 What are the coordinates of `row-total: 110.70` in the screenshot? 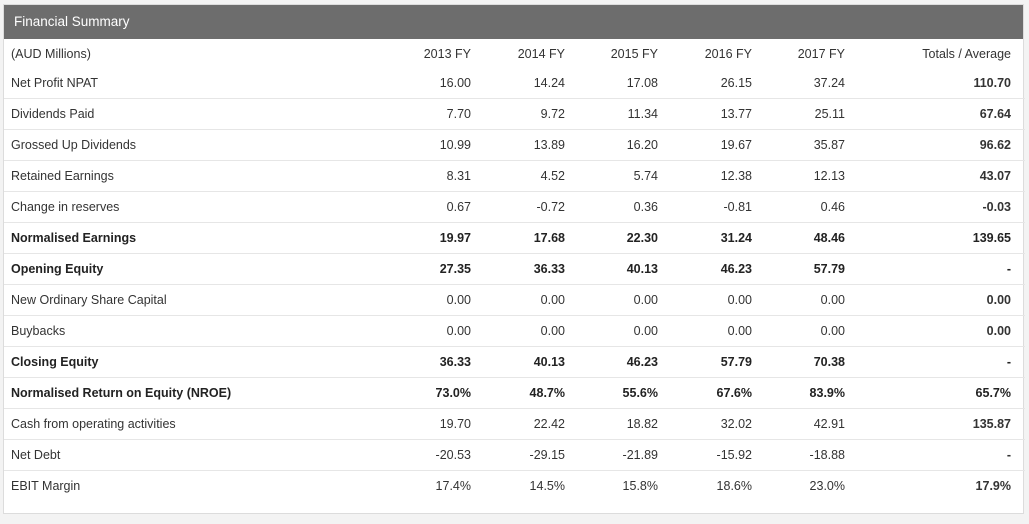 It's located at (935, 83).